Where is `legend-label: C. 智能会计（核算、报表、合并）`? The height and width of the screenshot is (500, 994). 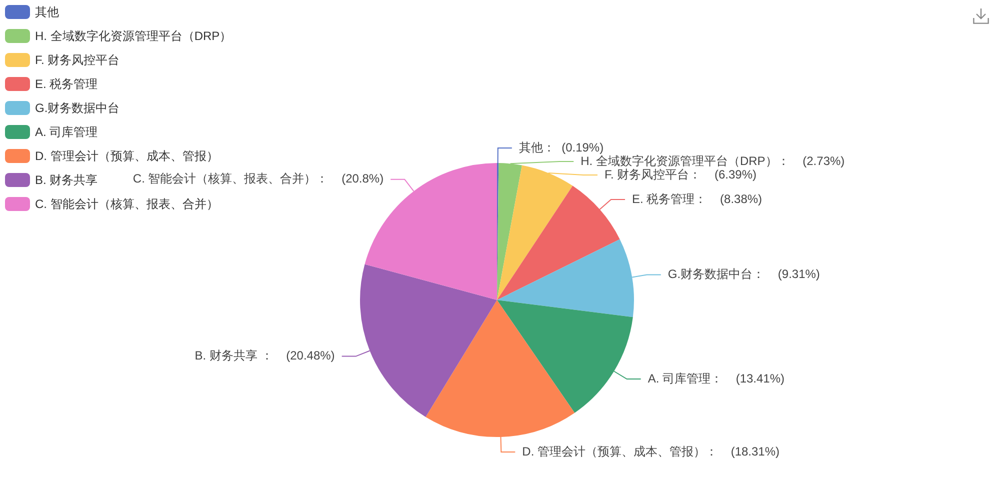
legend-label: C. 智能会计（核算、报表、合并） is located at coordinates (126, 203).